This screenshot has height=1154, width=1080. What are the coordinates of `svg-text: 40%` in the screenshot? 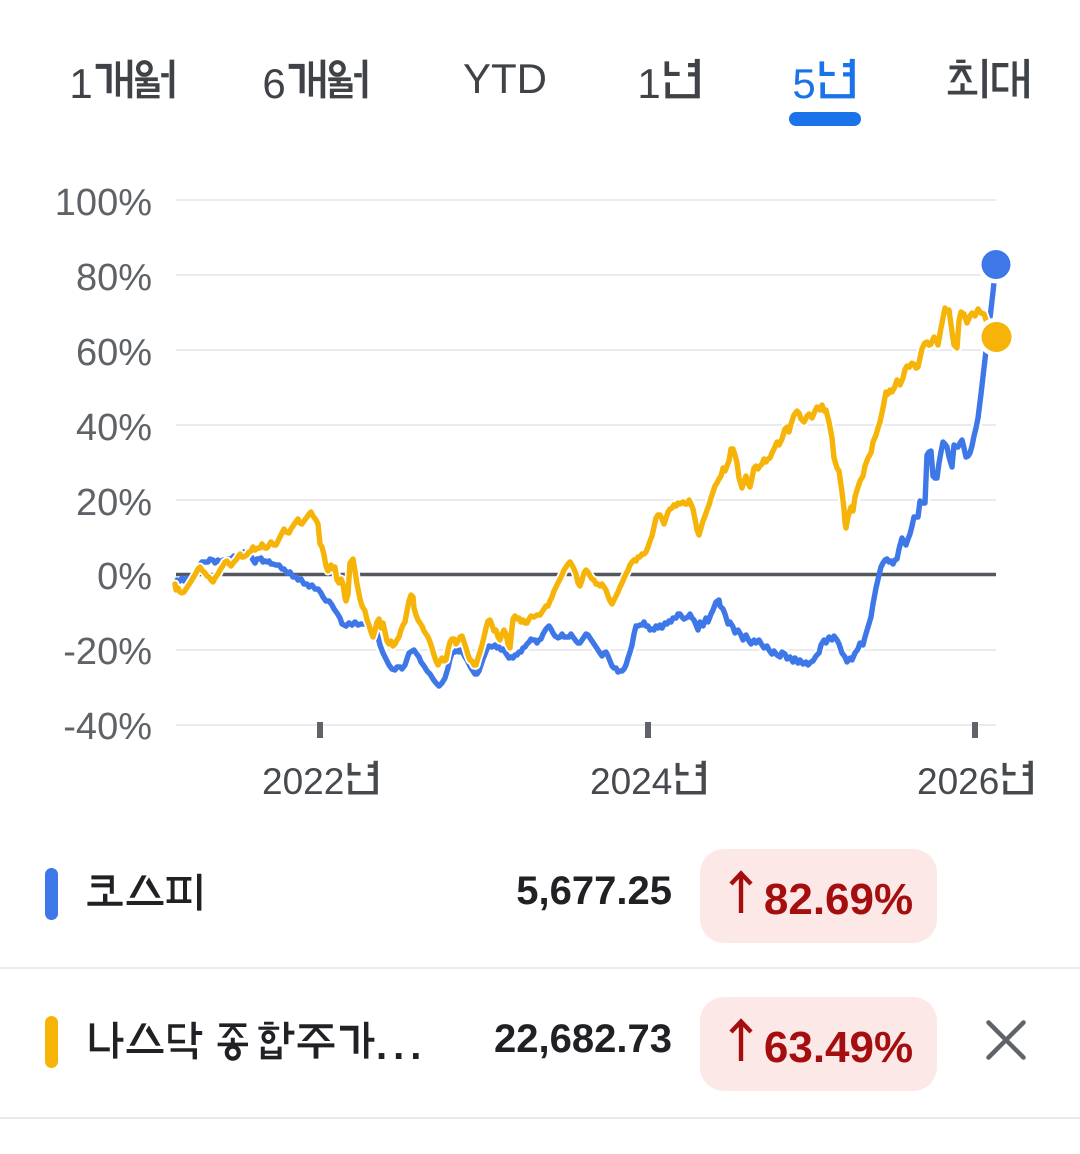 It's located at (114, 428).